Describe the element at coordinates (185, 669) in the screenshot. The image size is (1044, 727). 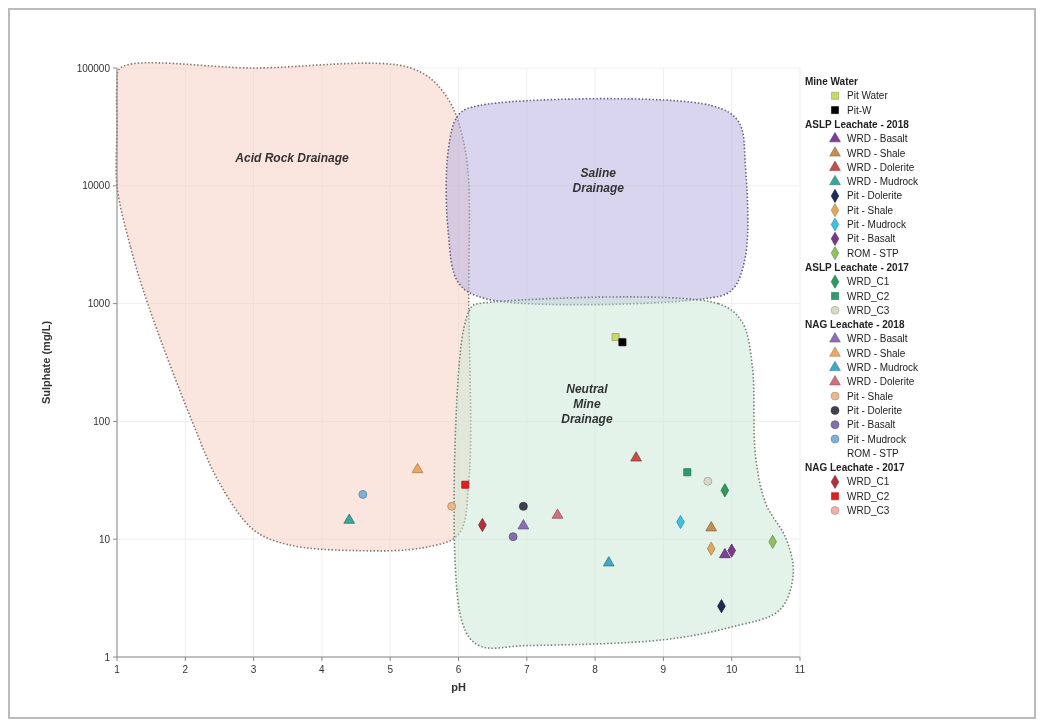
I see `x-tick-label: 2` at that location.